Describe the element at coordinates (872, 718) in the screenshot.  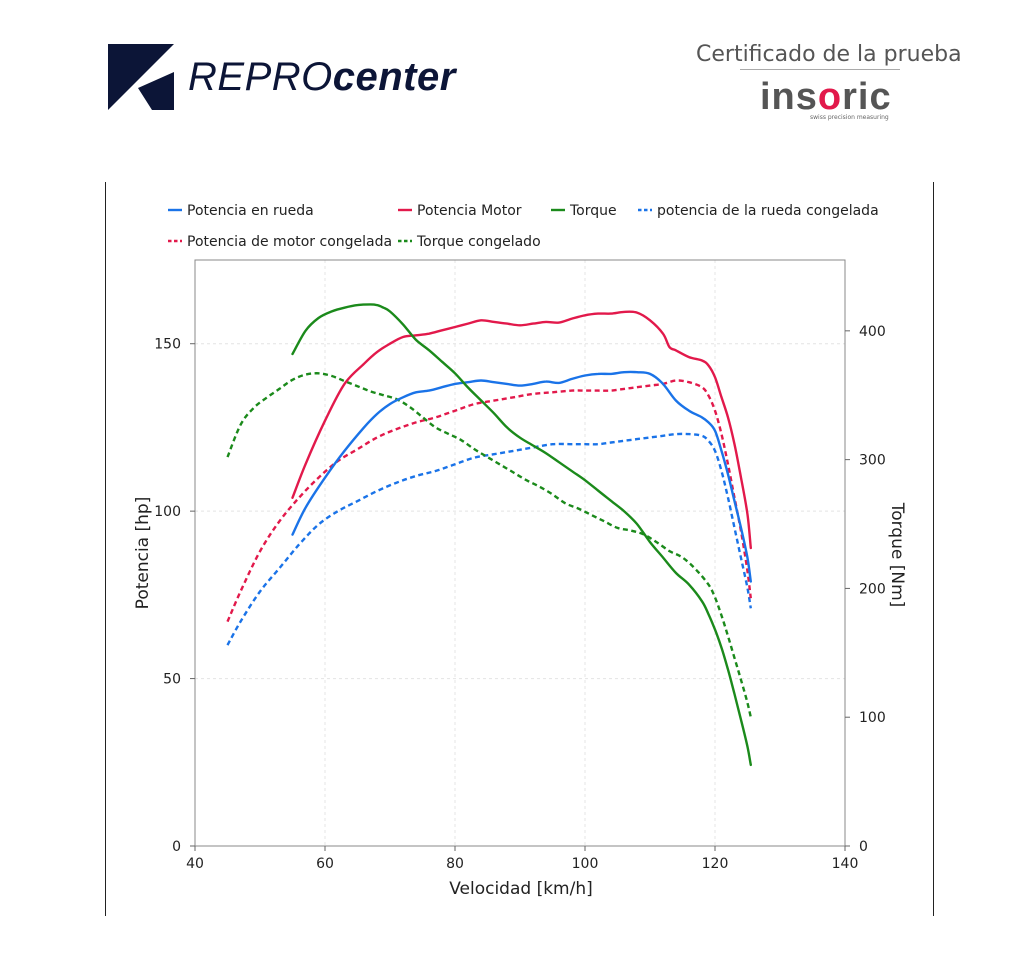
I see `y-right-tick-label: 100` at that location.